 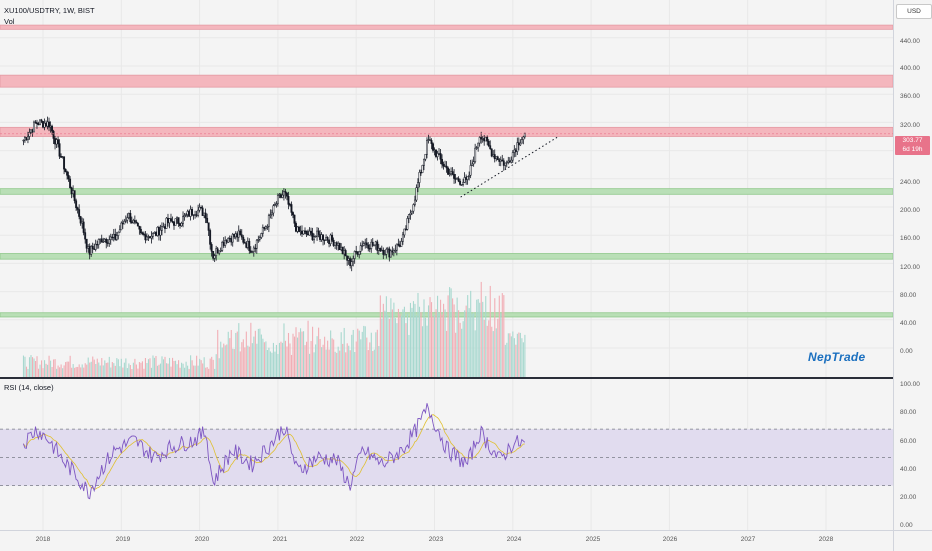 What do you see at coordinates (910, 125) in the screenshot?
I see `price-tick: 320.00` at bounding box center [910, 125].